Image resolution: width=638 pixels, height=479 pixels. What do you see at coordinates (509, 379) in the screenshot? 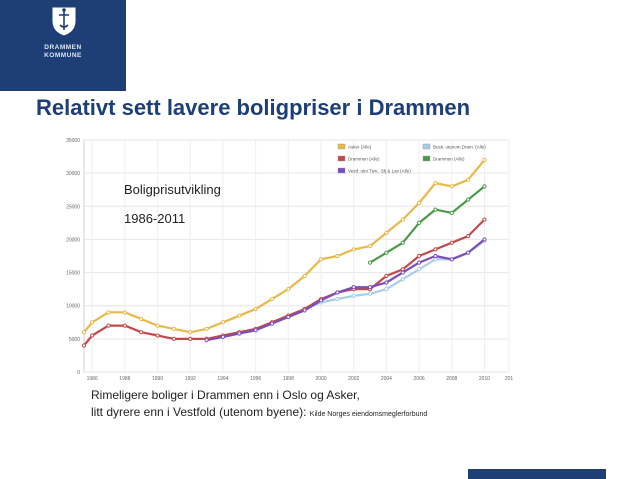
I see `x-tick-label: 201` at bounding box center [509, 379].